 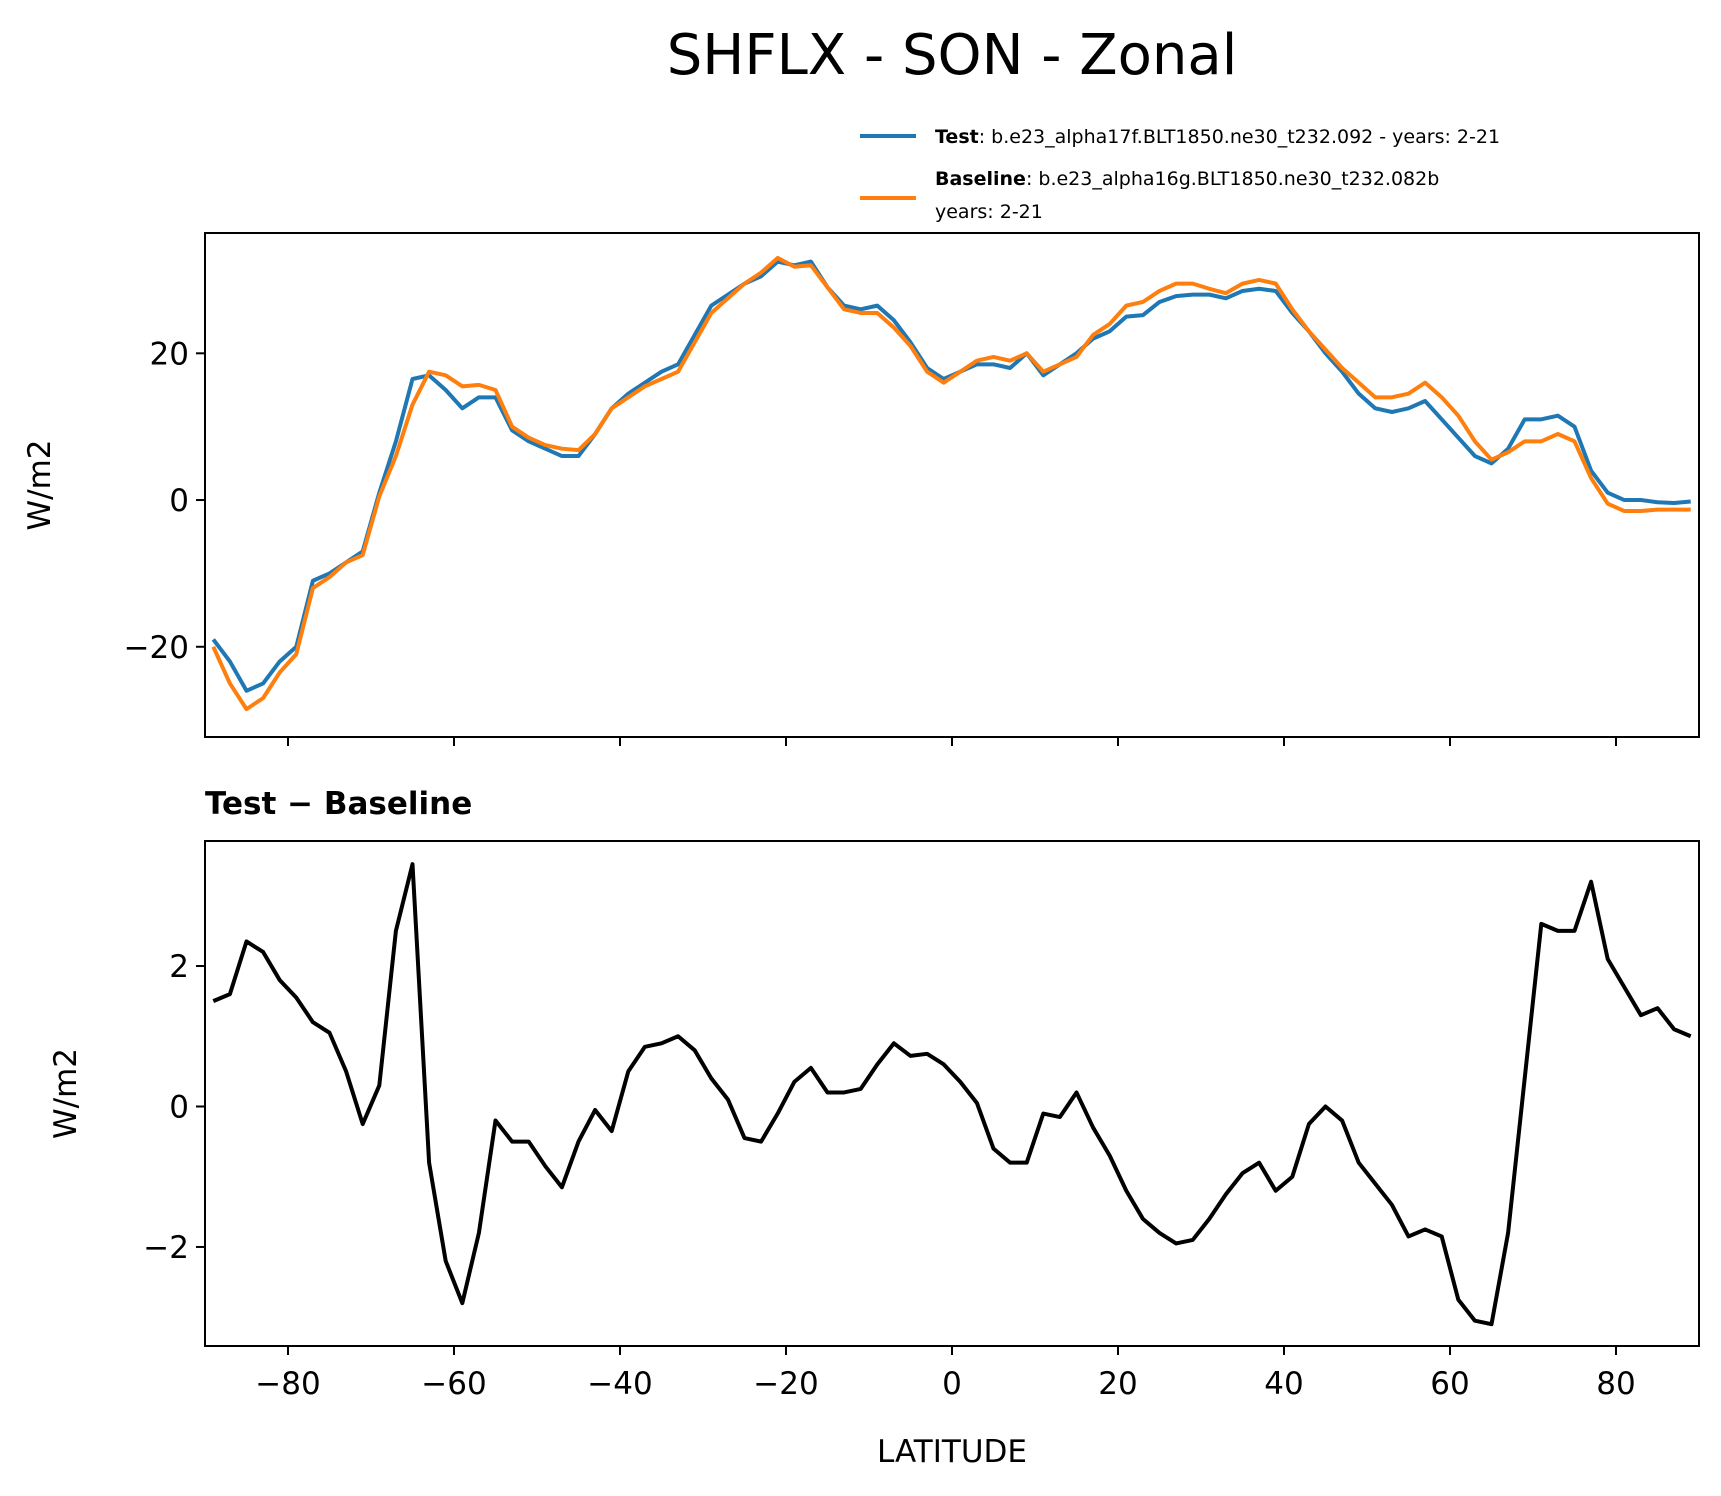 What do you see at coordinates (179, 967) in the screenshot?
I see `y-tick-label: 2` at bounding box center [179, 967].